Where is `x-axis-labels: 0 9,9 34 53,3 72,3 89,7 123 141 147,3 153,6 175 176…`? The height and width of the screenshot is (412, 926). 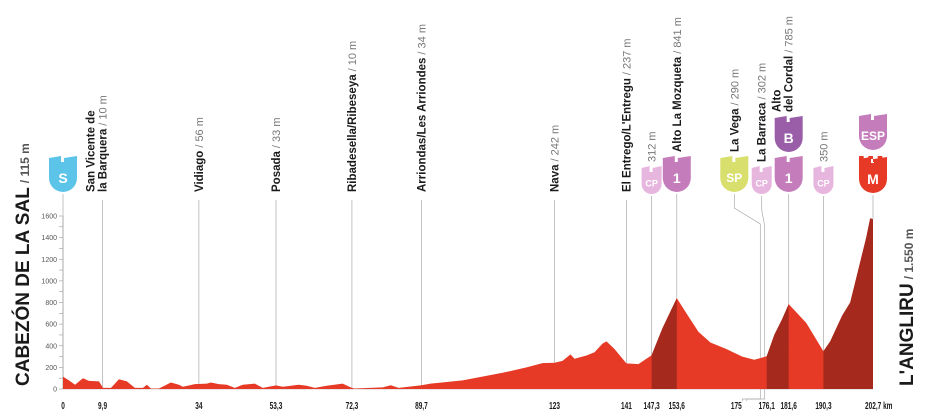
x-axis-labels: 0 9,9 34 53,3 72,3 89,7 123 141 147,3 153,6 175 176… is located at coordinates (476, 405).